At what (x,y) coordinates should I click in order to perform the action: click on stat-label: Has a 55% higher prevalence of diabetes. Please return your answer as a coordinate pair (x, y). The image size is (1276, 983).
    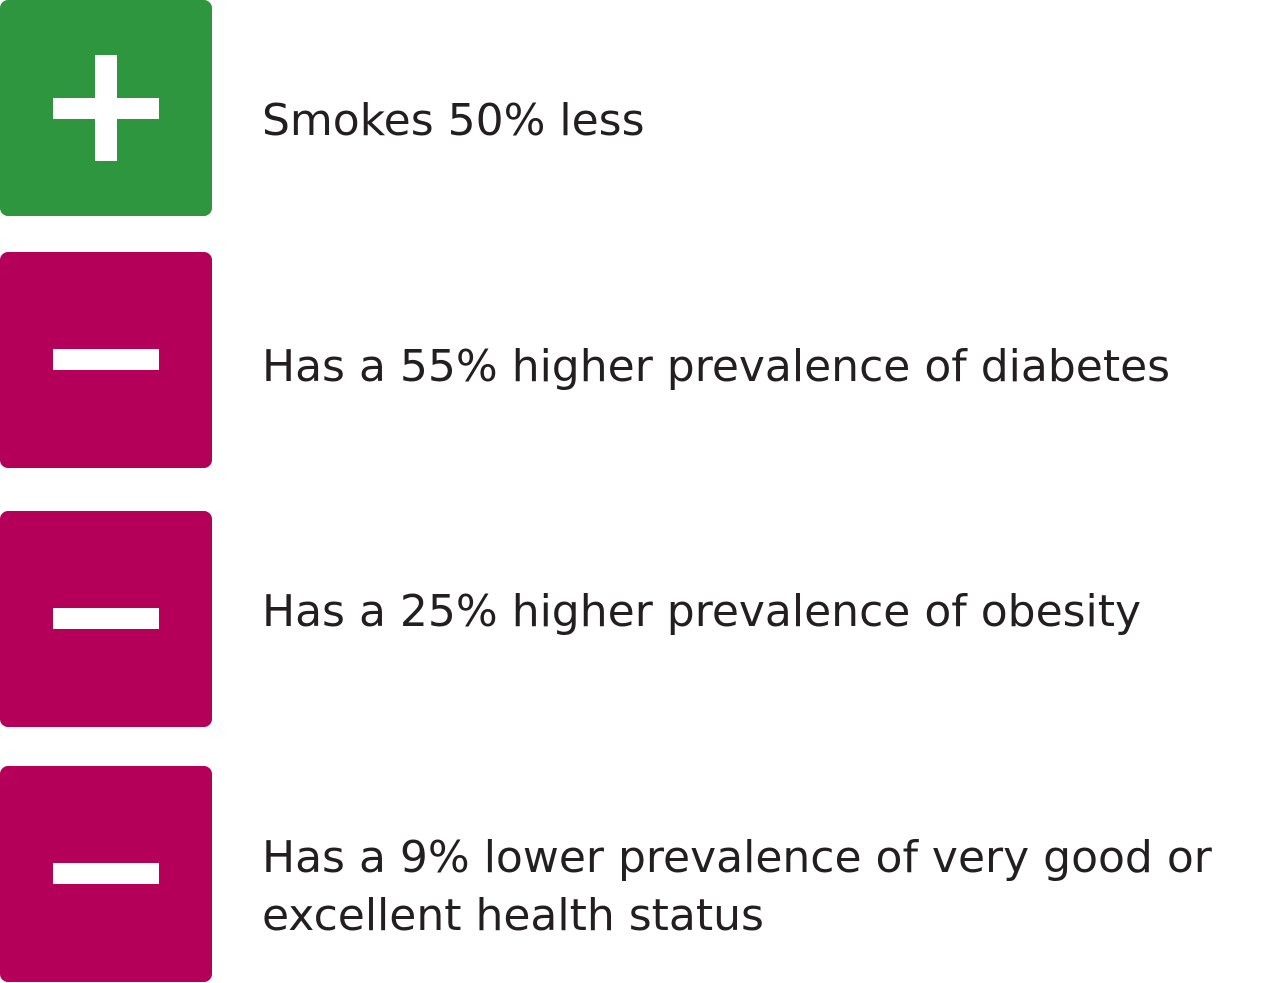
    Looking at the image, I should click on (716, 366).